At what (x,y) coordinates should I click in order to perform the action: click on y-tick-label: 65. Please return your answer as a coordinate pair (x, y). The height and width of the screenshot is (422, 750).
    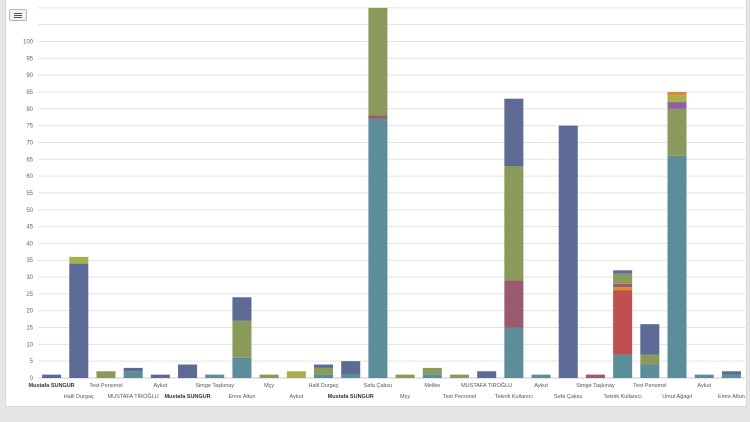
    Looking at the image, I should click on (29, 160).